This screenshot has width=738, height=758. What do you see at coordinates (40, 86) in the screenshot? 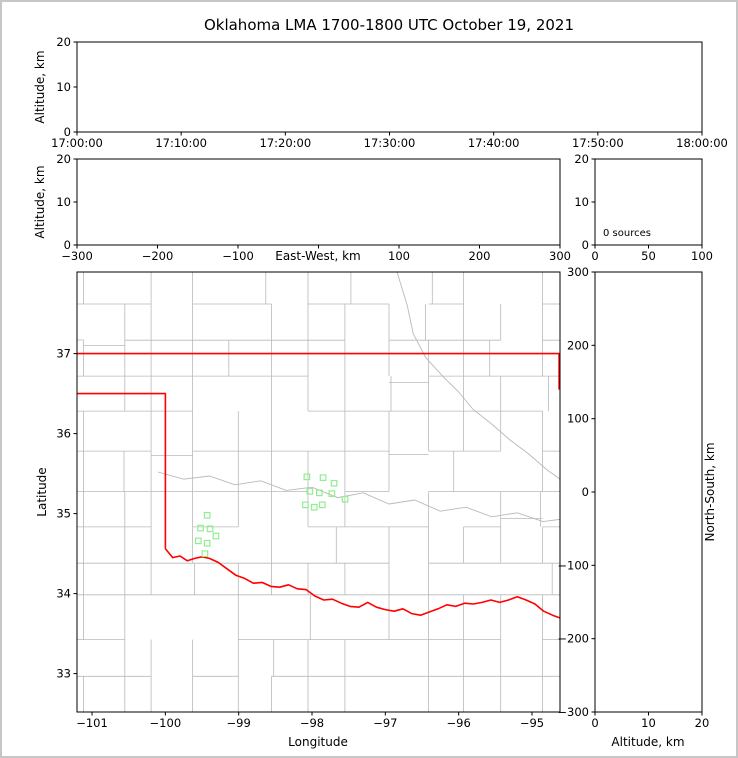
I see `time-height-ylabel: Altitude, km` at bounding box center [40, 86].